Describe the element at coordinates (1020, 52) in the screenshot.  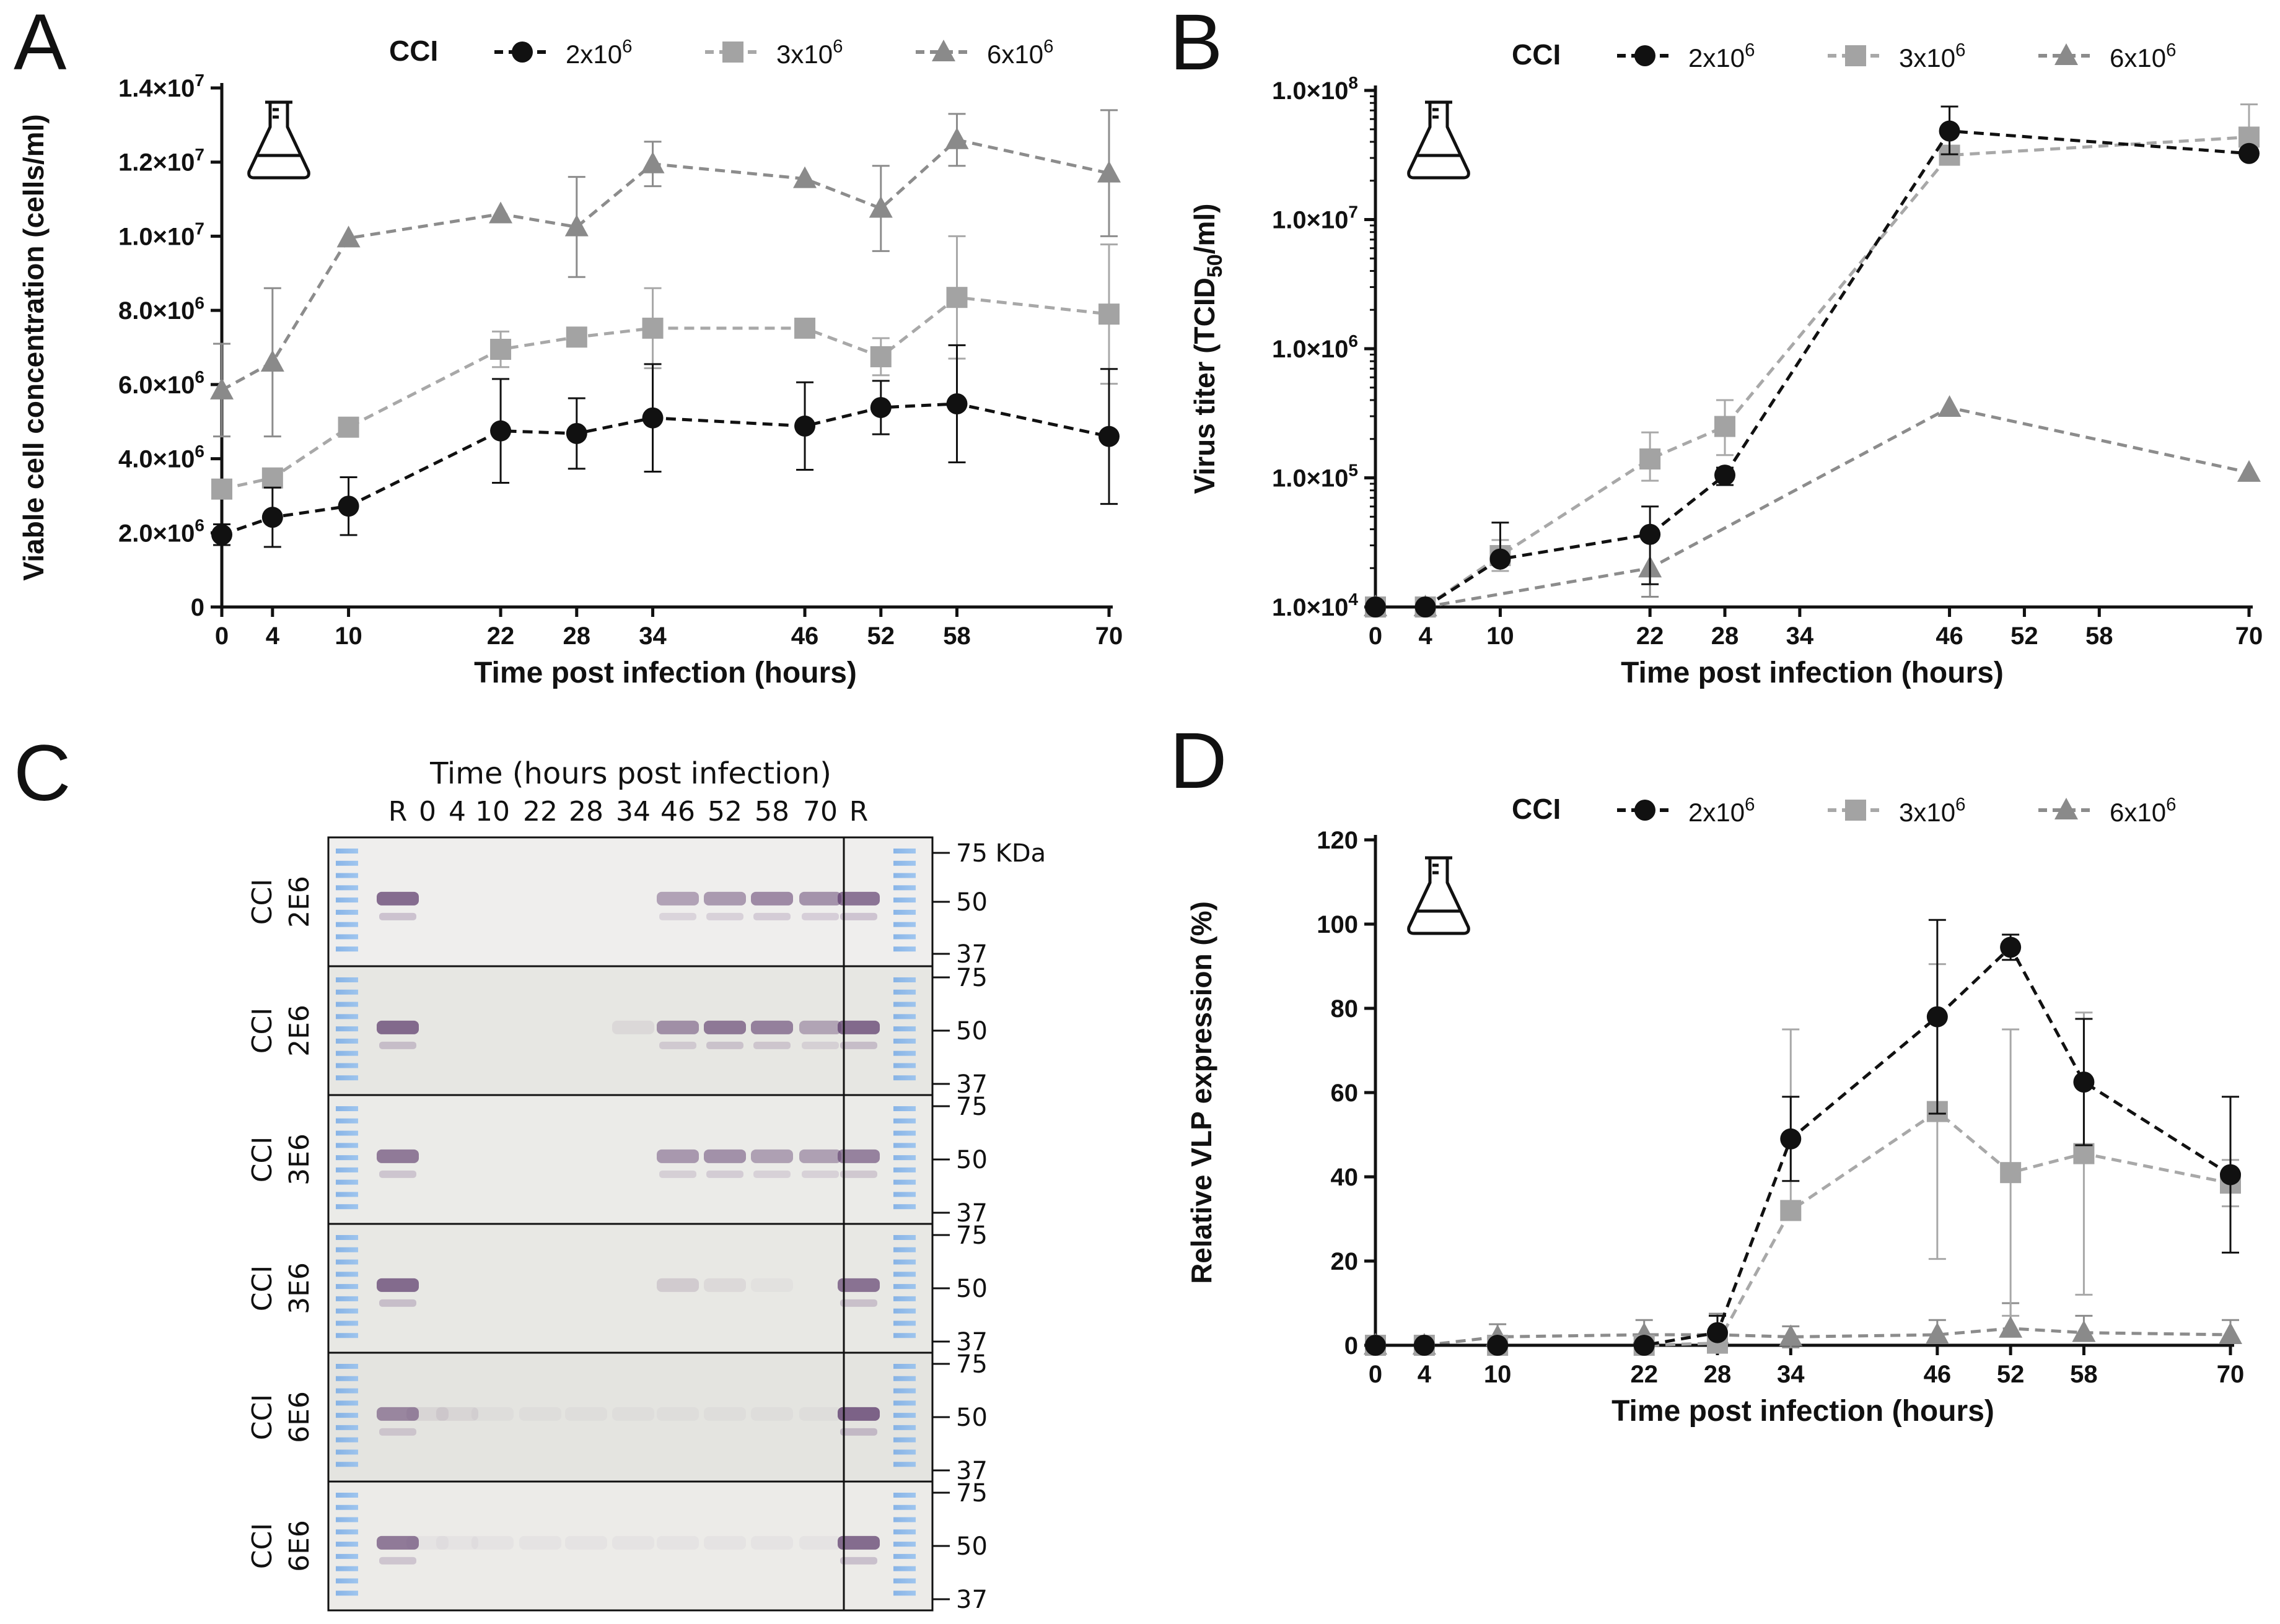
I see `chart-a-legend-label-2: 6x10⁶` at that location.